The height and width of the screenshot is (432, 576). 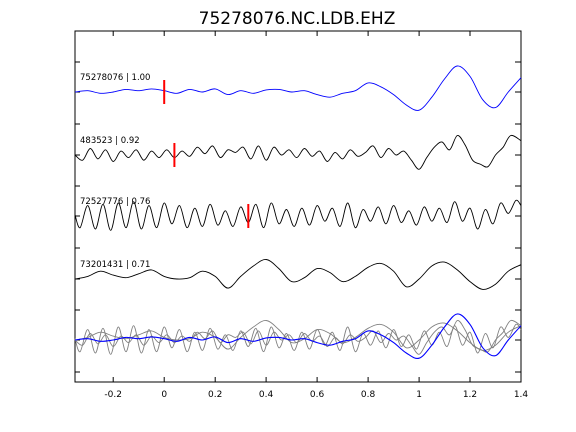 I want to click on x-tick-label: 1.2, so click(x=470, y=395).